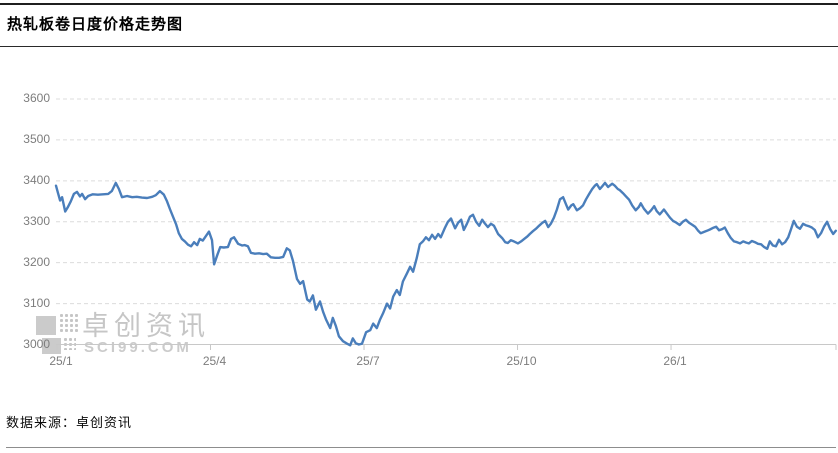 The height and width of the screenshot is (453, 838). Describe the element at coordinates (246, 336) in the screenshot. I see `sci99-watermark: 卓创资讯 SCI99.COM` at that location.